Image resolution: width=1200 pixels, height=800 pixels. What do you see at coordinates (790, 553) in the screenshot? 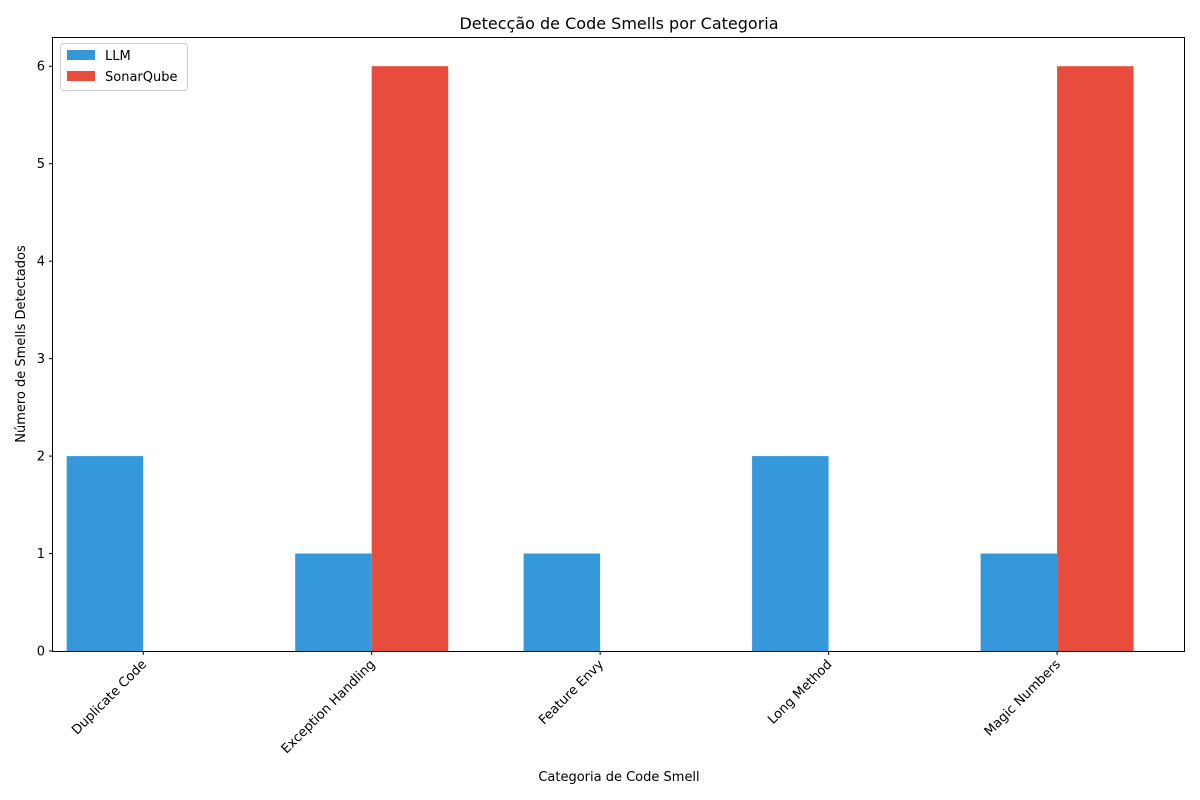
I see `bar-llm-long-method` at bounding box center [790, 553].